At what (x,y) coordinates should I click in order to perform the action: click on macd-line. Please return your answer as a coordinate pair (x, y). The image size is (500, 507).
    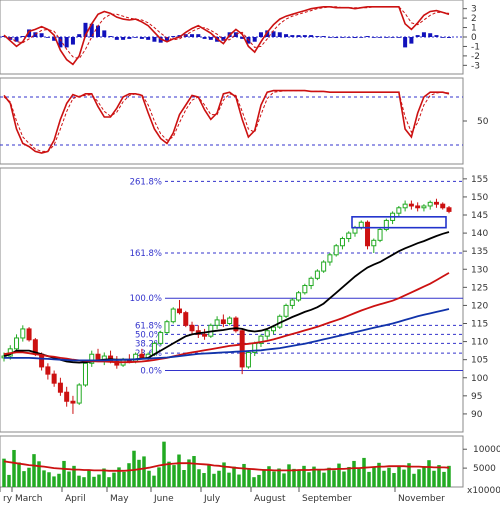
    Looking at the image, I should click on (226, 36).